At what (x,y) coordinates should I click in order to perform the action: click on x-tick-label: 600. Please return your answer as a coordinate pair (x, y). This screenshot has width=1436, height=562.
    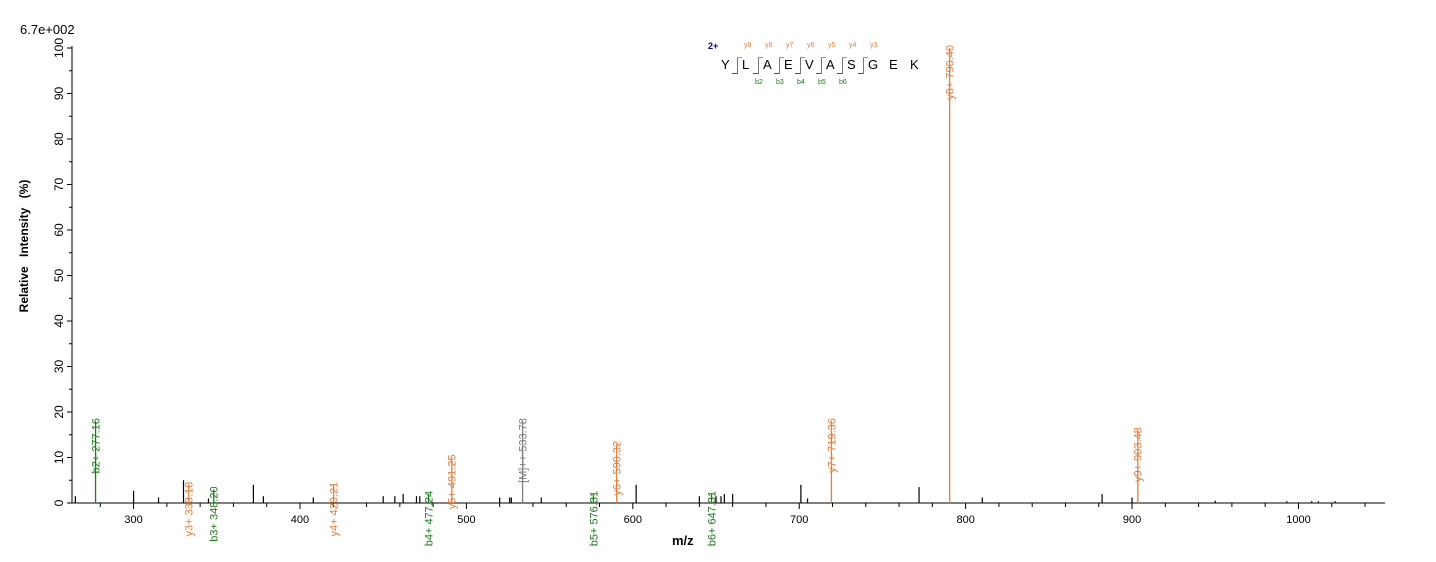
    Looking at the image, I should click on (633, 520).